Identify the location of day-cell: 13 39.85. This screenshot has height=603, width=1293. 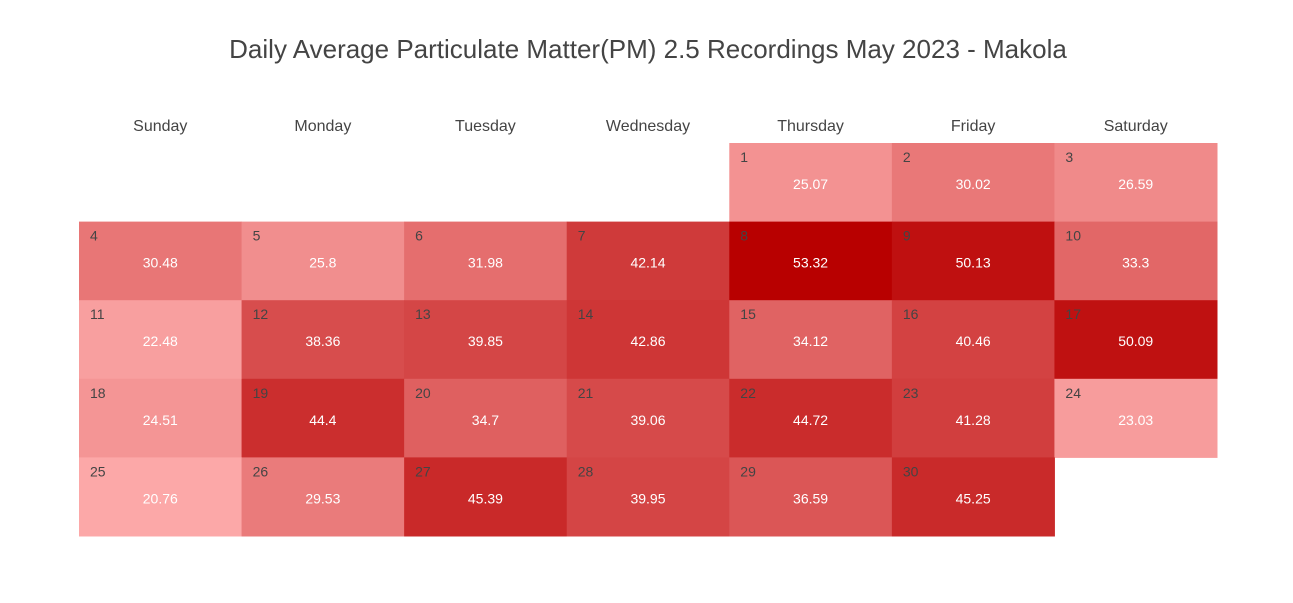
(486, 340).